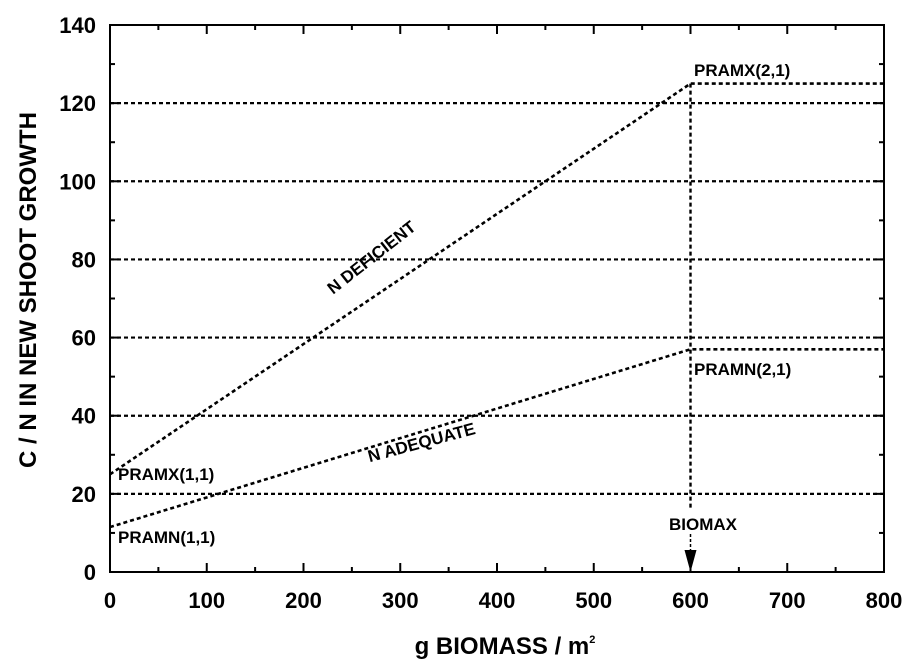 The image size is (921, 672). I want to click on y-tick-label-40: 40, so click(84, 416).